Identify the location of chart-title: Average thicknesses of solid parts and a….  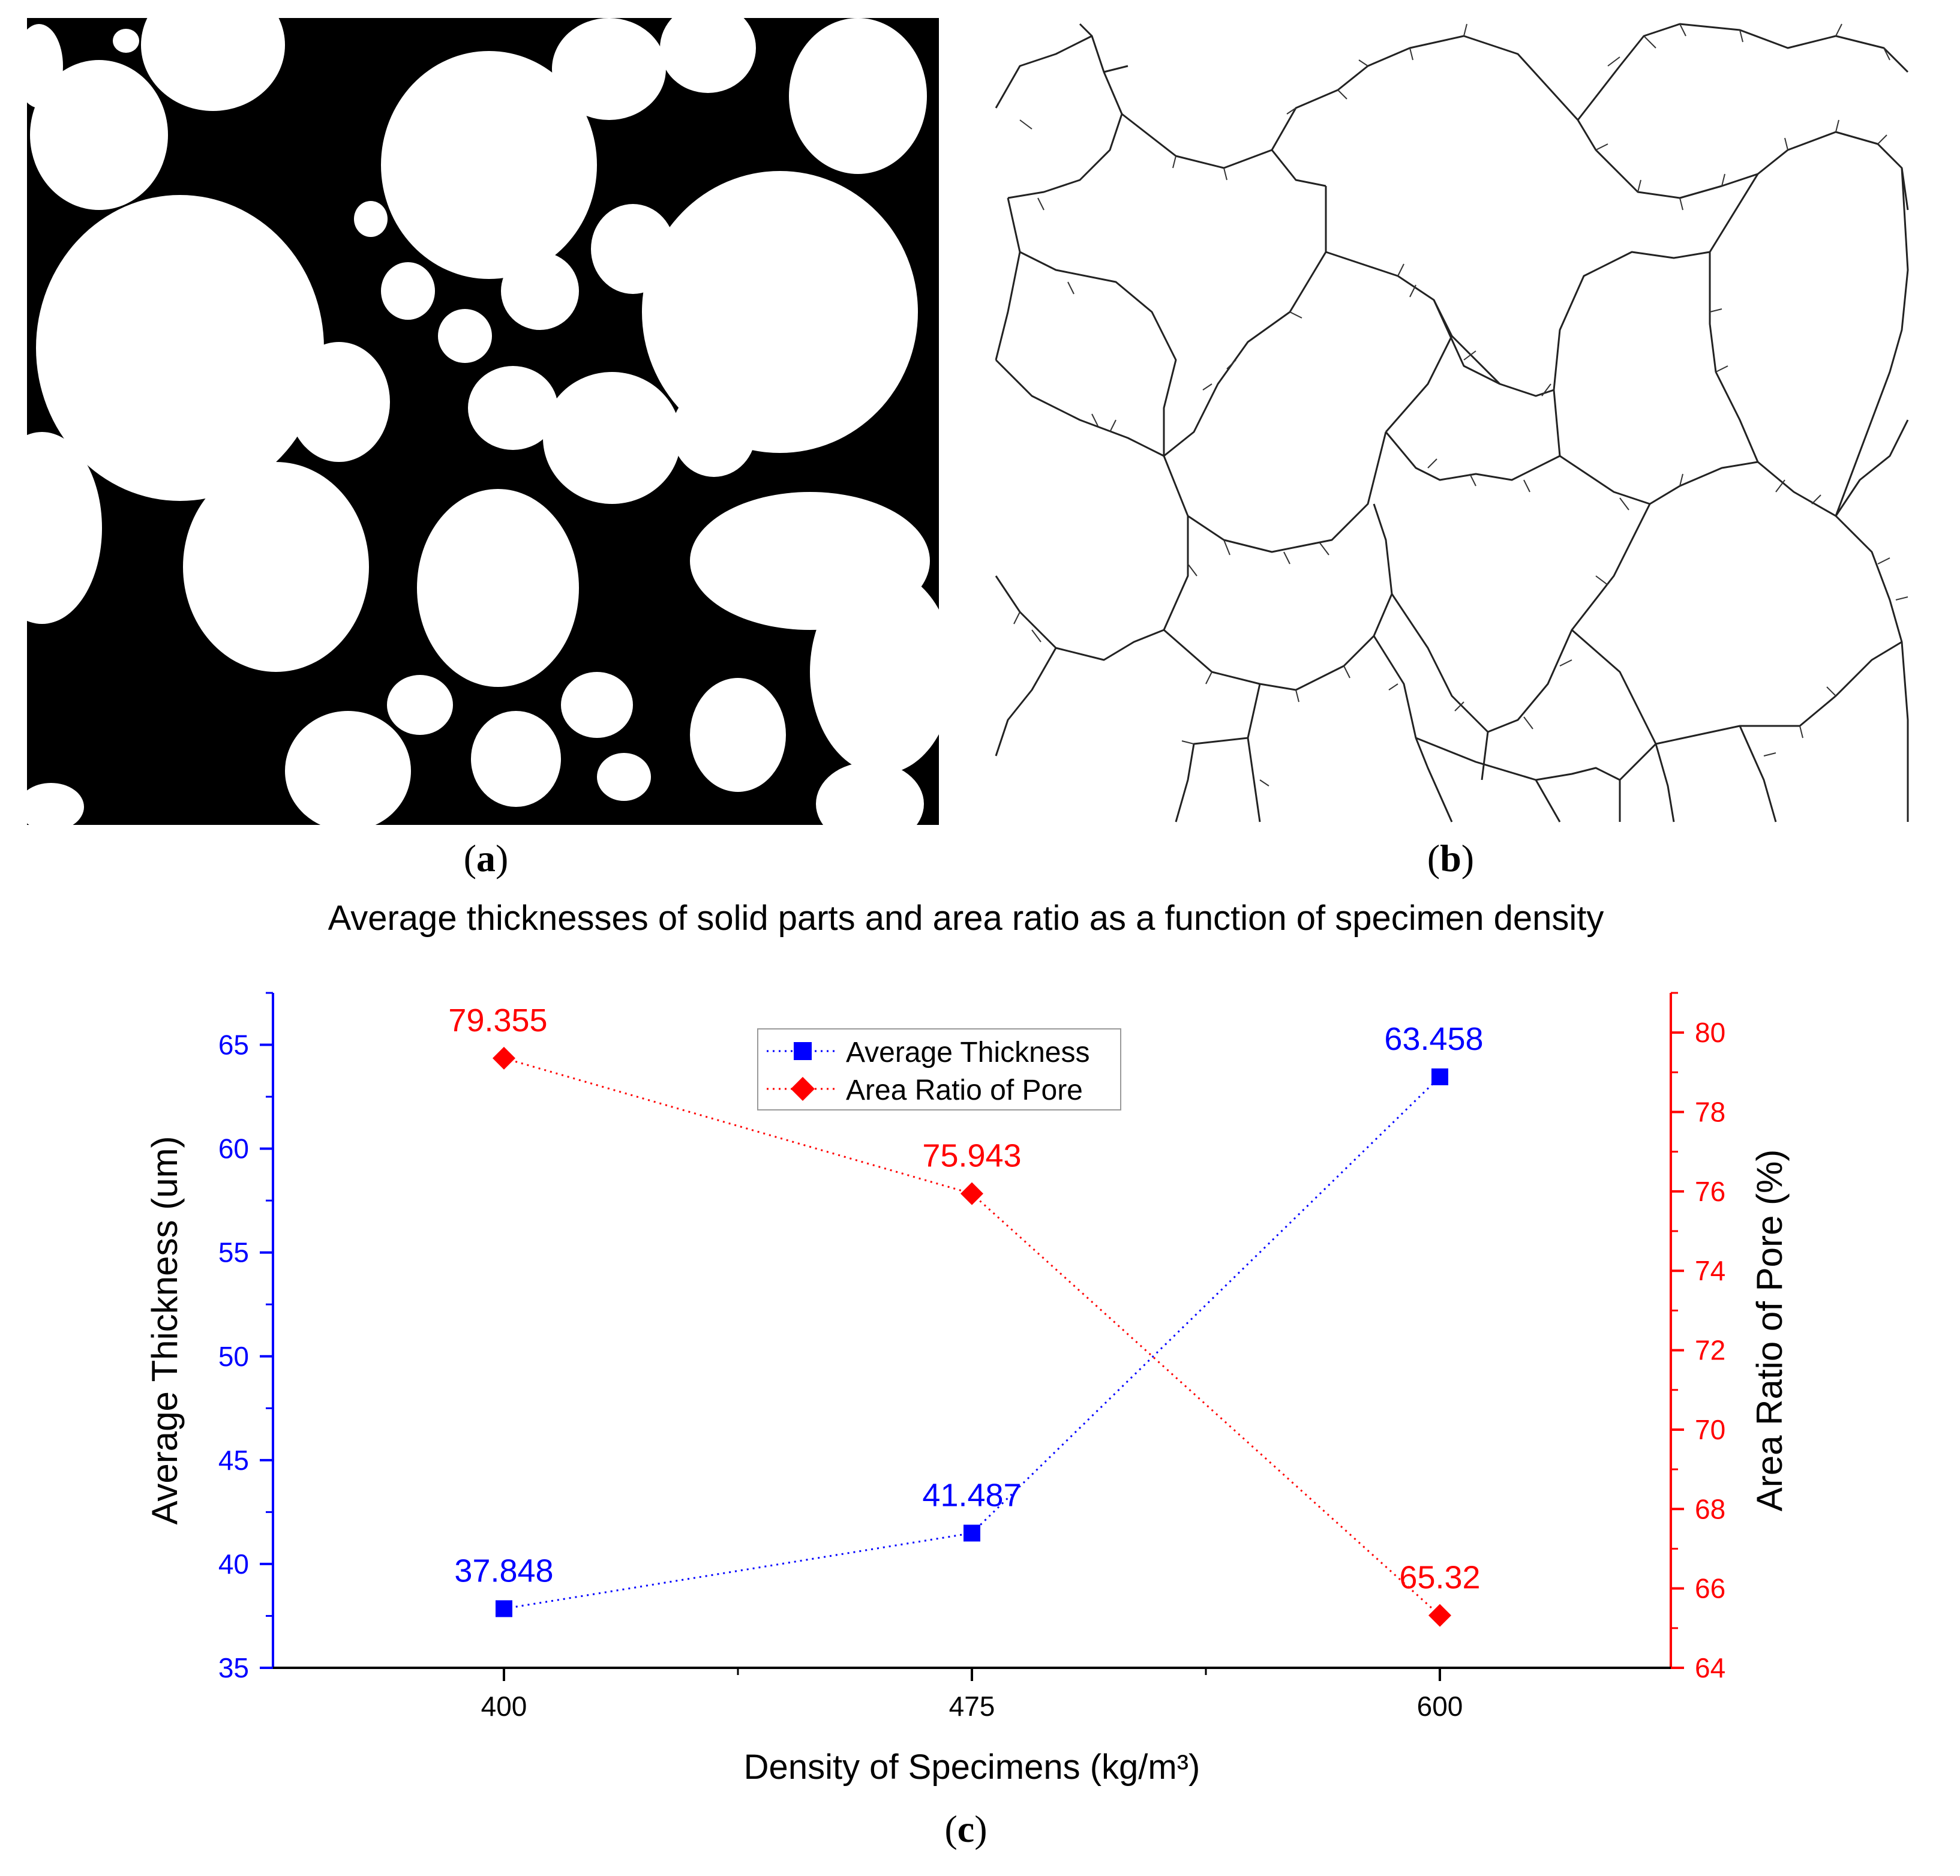
(966, 918).